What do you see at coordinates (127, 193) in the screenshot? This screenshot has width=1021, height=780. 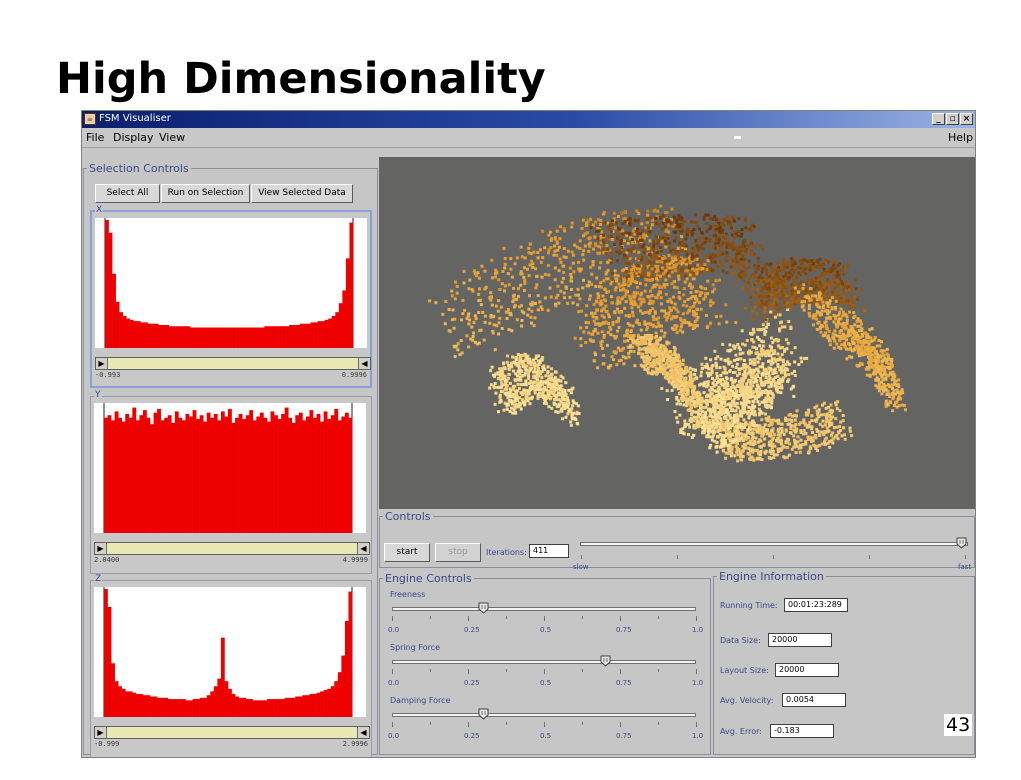 I see `select-all-button: Select All` at bounding box center [127, 193].